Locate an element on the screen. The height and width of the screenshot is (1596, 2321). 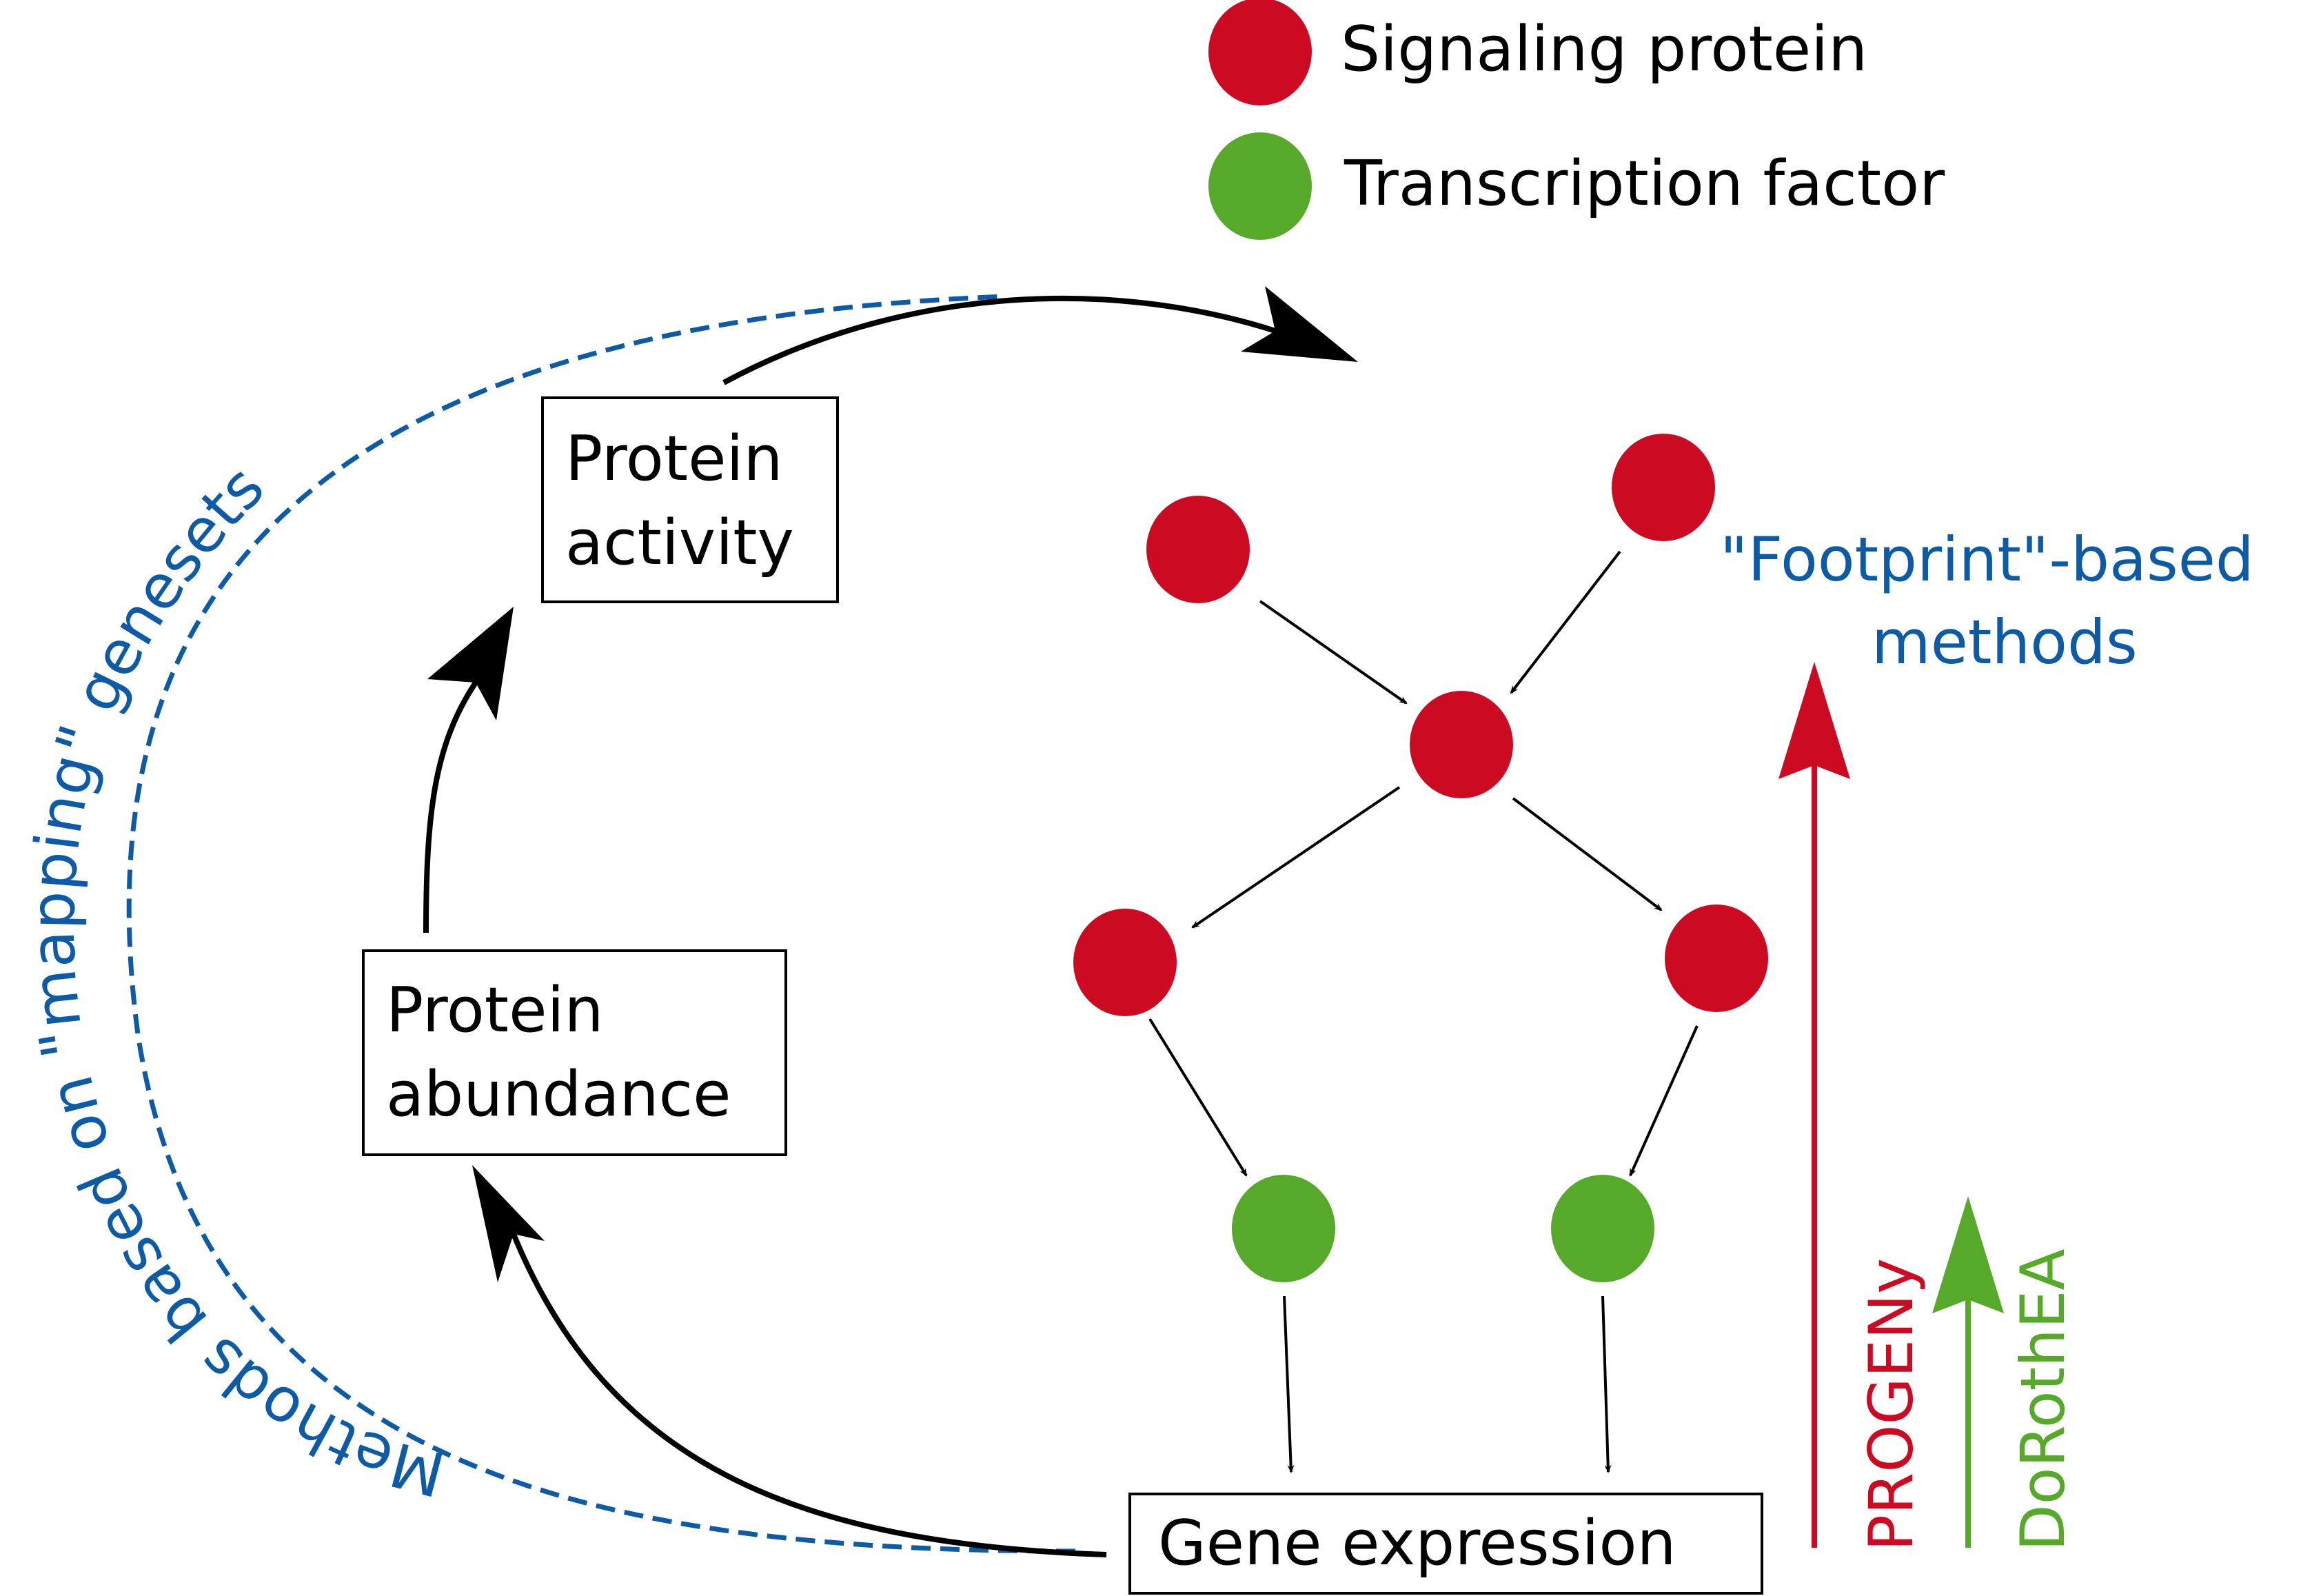
dorothea-arrowhead is located at coordinates (1968, 1254).